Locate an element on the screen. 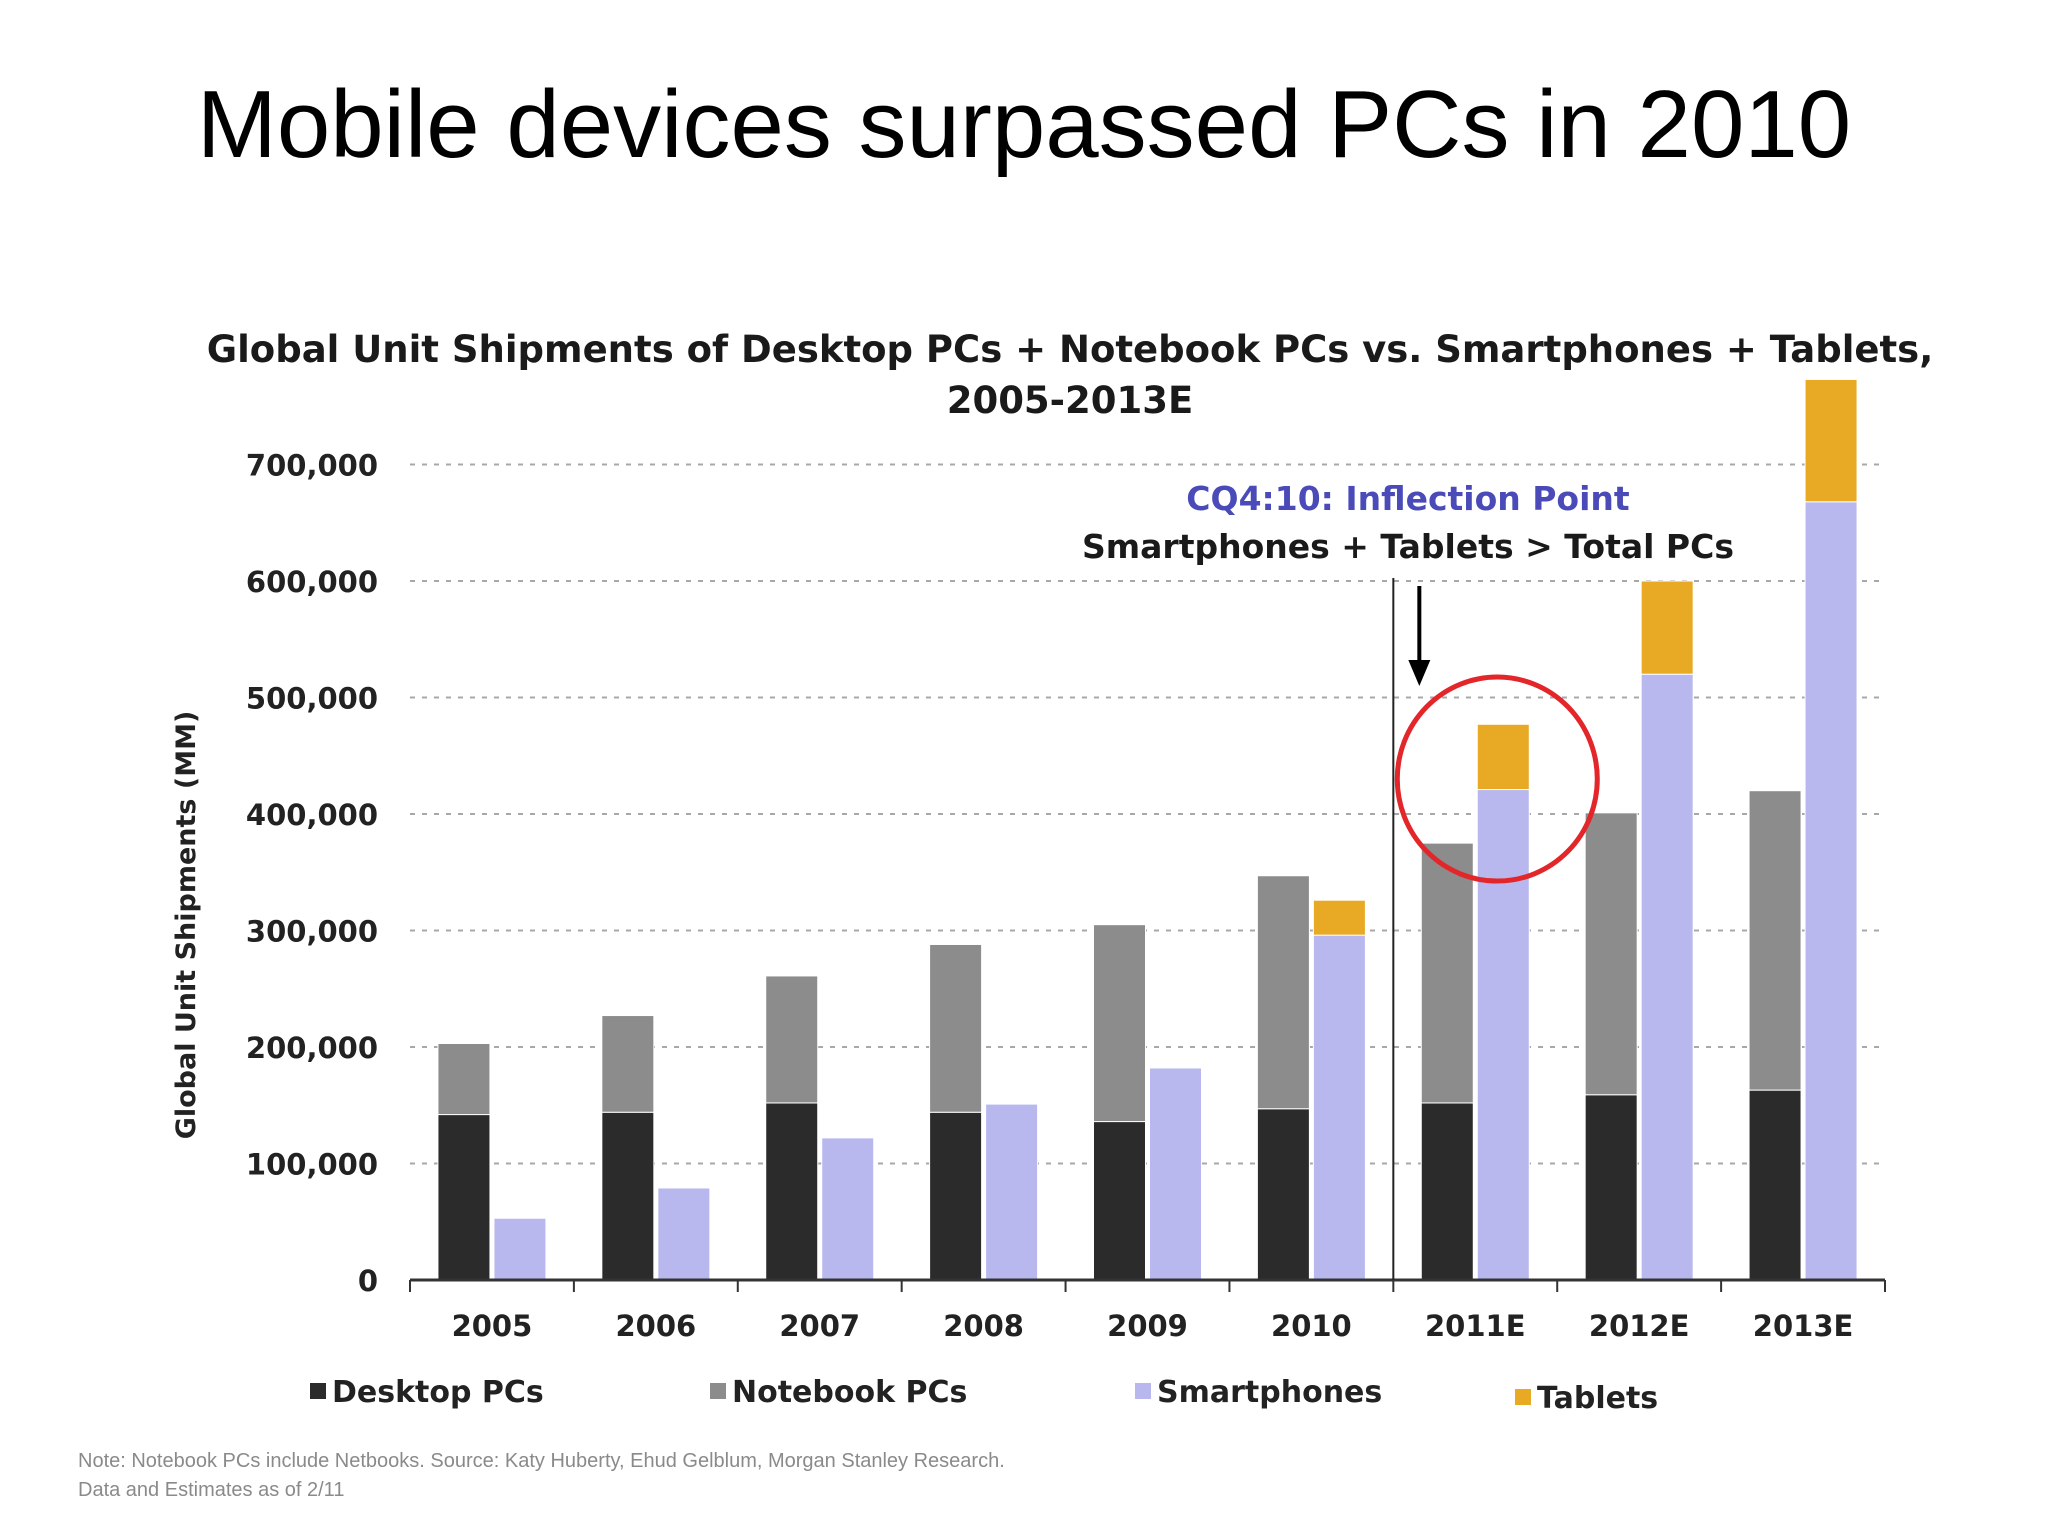 This screenshot has height=1536, width=2048. bar-notebook-pcs-2008 is located at coordinates (956, 1028).